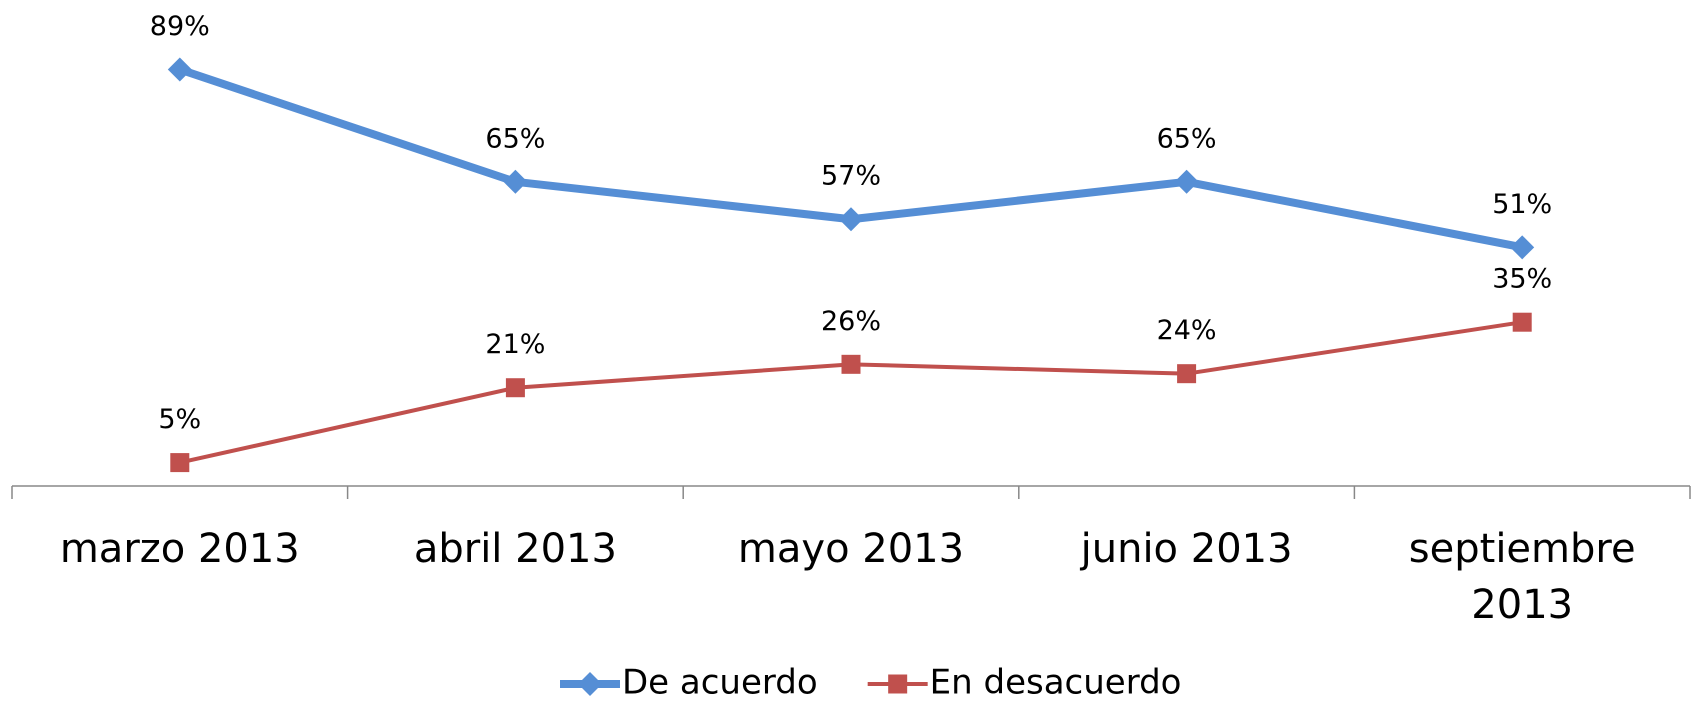  I want to click on legend-label: En desacuerdo, so click(1056, 683).